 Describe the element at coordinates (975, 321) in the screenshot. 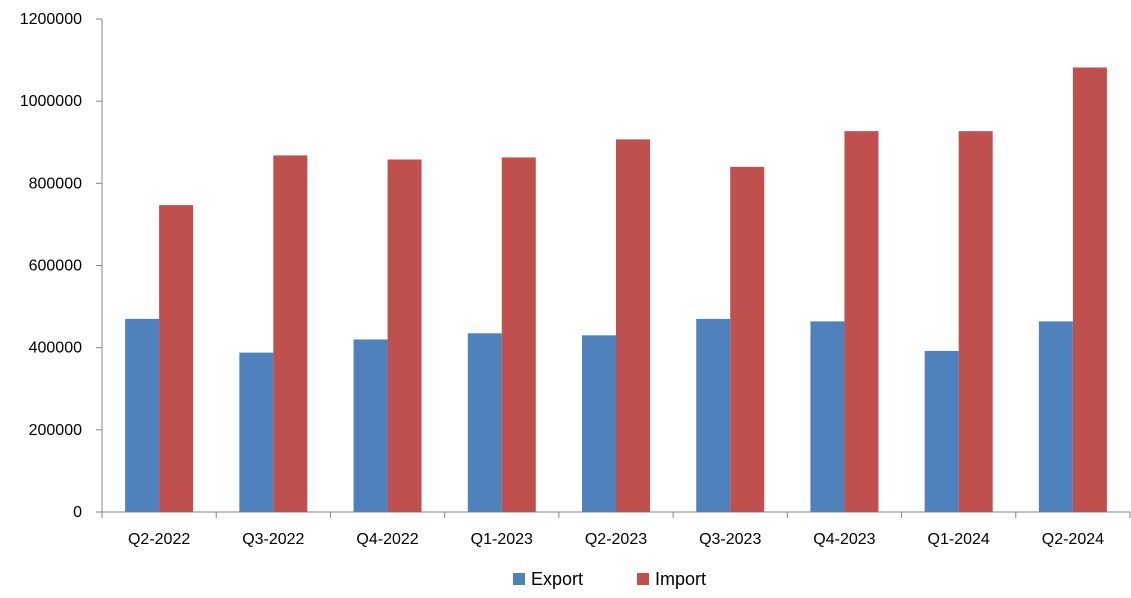

I see `bar-import-q1-2024` at that location.